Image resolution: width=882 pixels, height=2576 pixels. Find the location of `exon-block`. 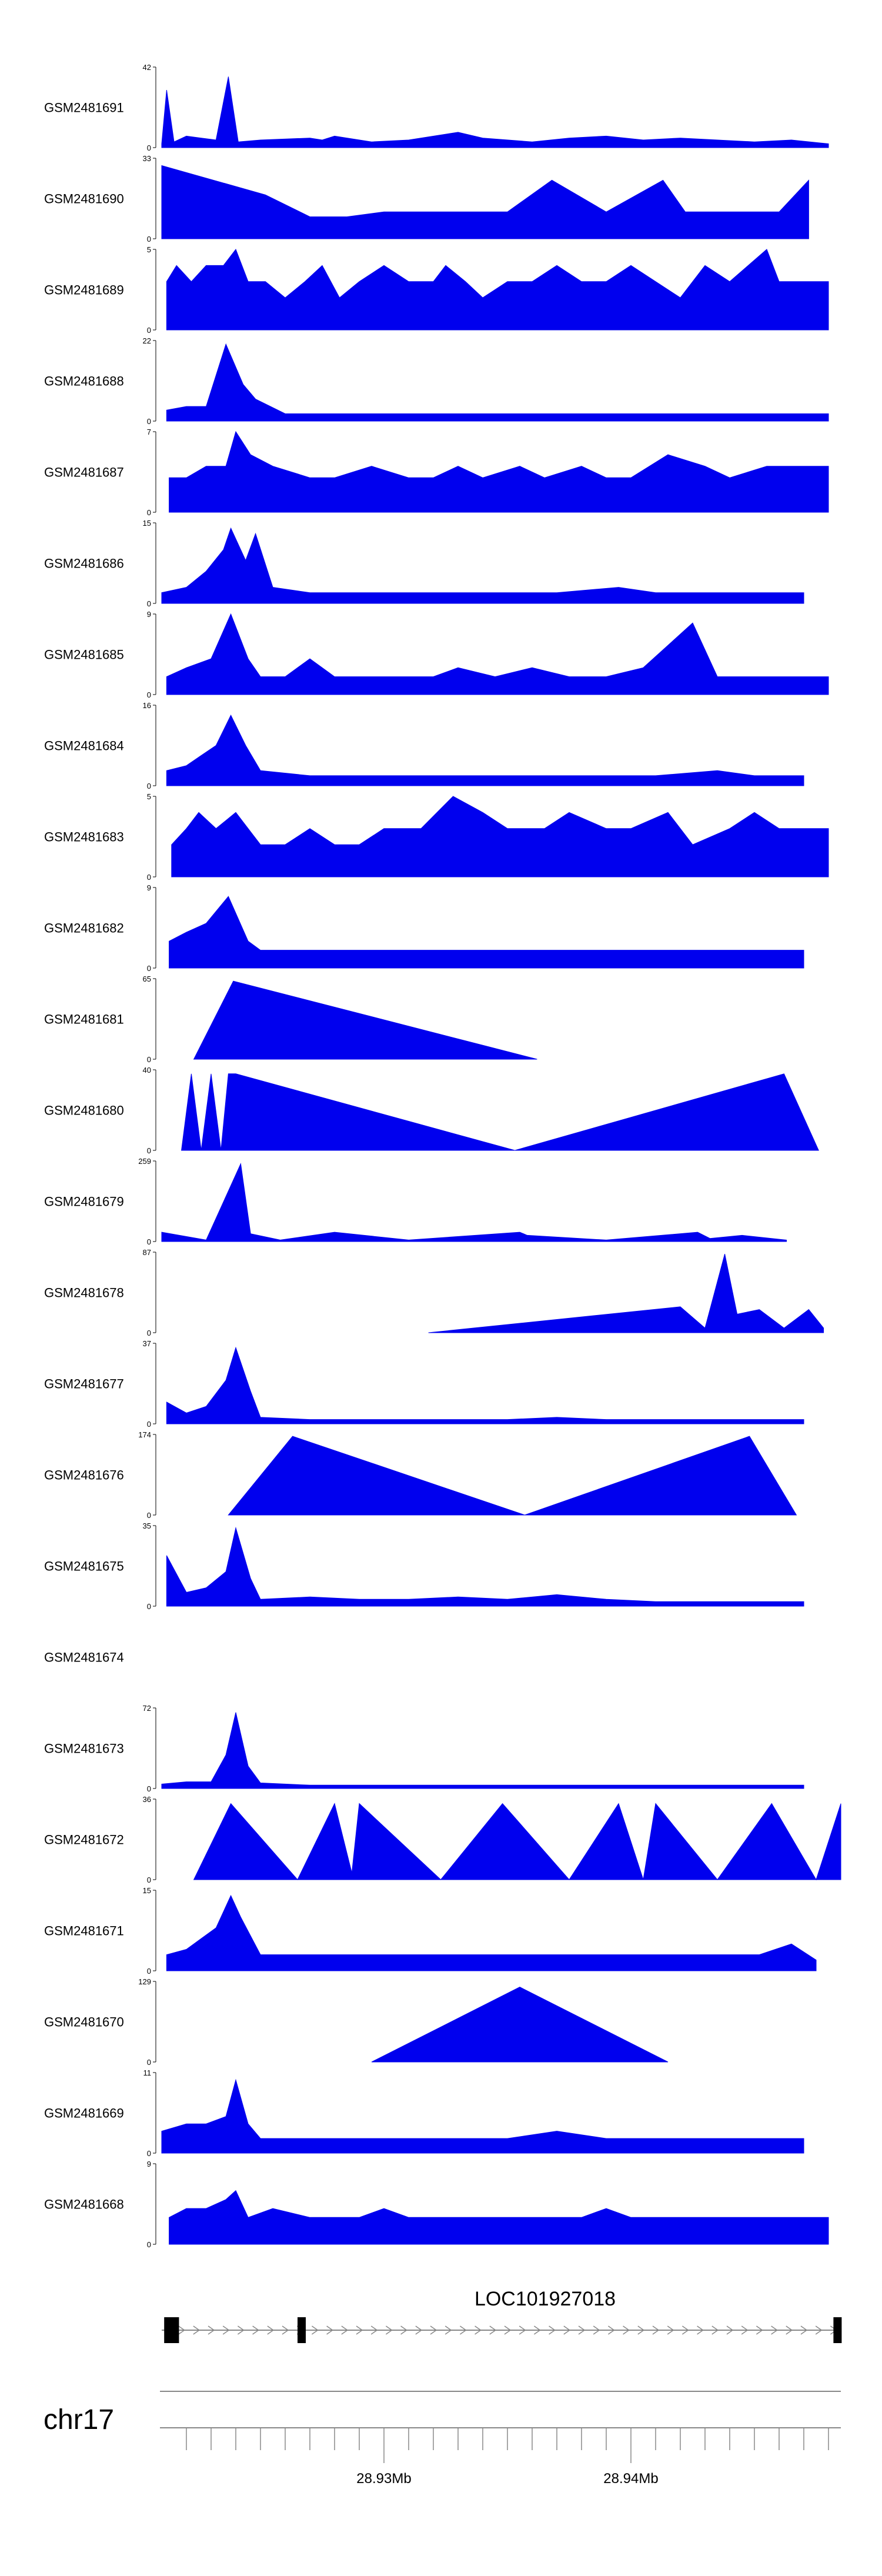

exon-block is located at coordinates (171, 2330).